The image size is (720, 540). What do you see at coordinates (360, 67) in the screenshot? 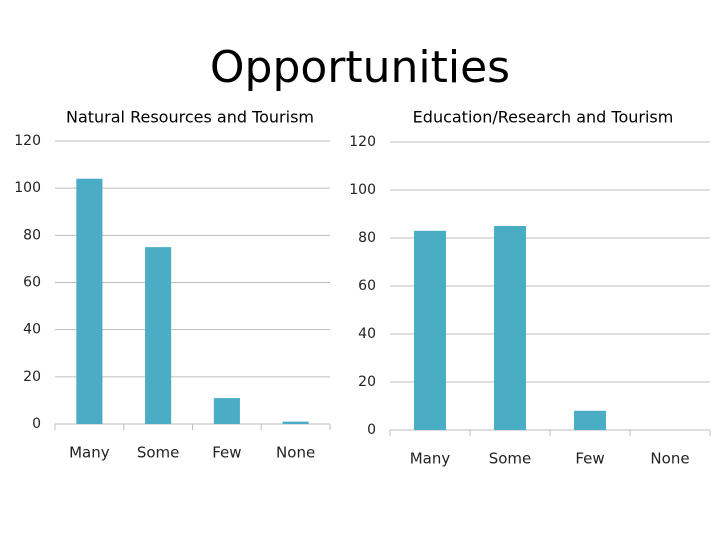
I see `slide-title: Opportunities` at bounding box center [360, 67].